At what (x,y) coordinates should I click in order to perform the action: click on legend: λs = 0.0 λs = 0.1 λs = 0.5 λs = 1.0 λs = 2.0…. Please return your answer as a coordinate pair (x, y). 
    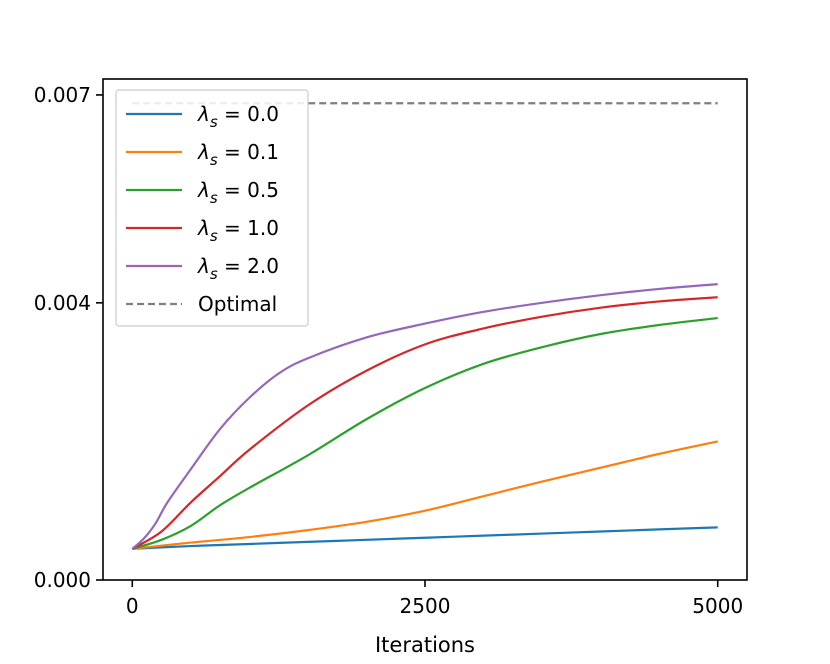
    Looking at the image, I should click on (212, 208).